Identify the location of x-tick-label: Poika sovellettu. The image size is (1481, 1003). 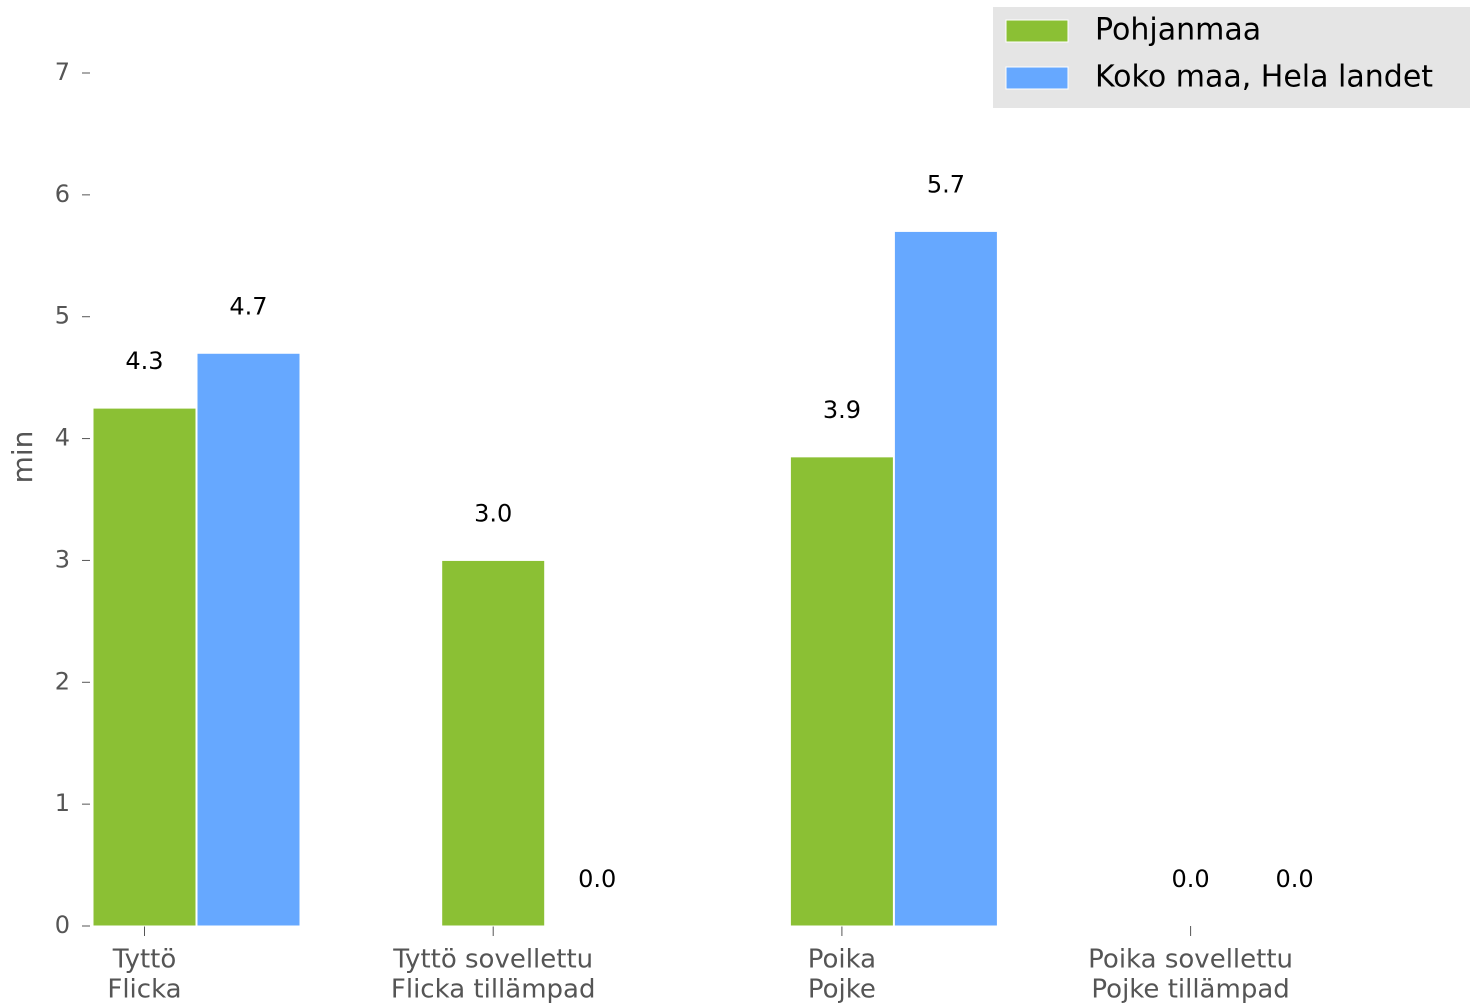
(1190, 960).